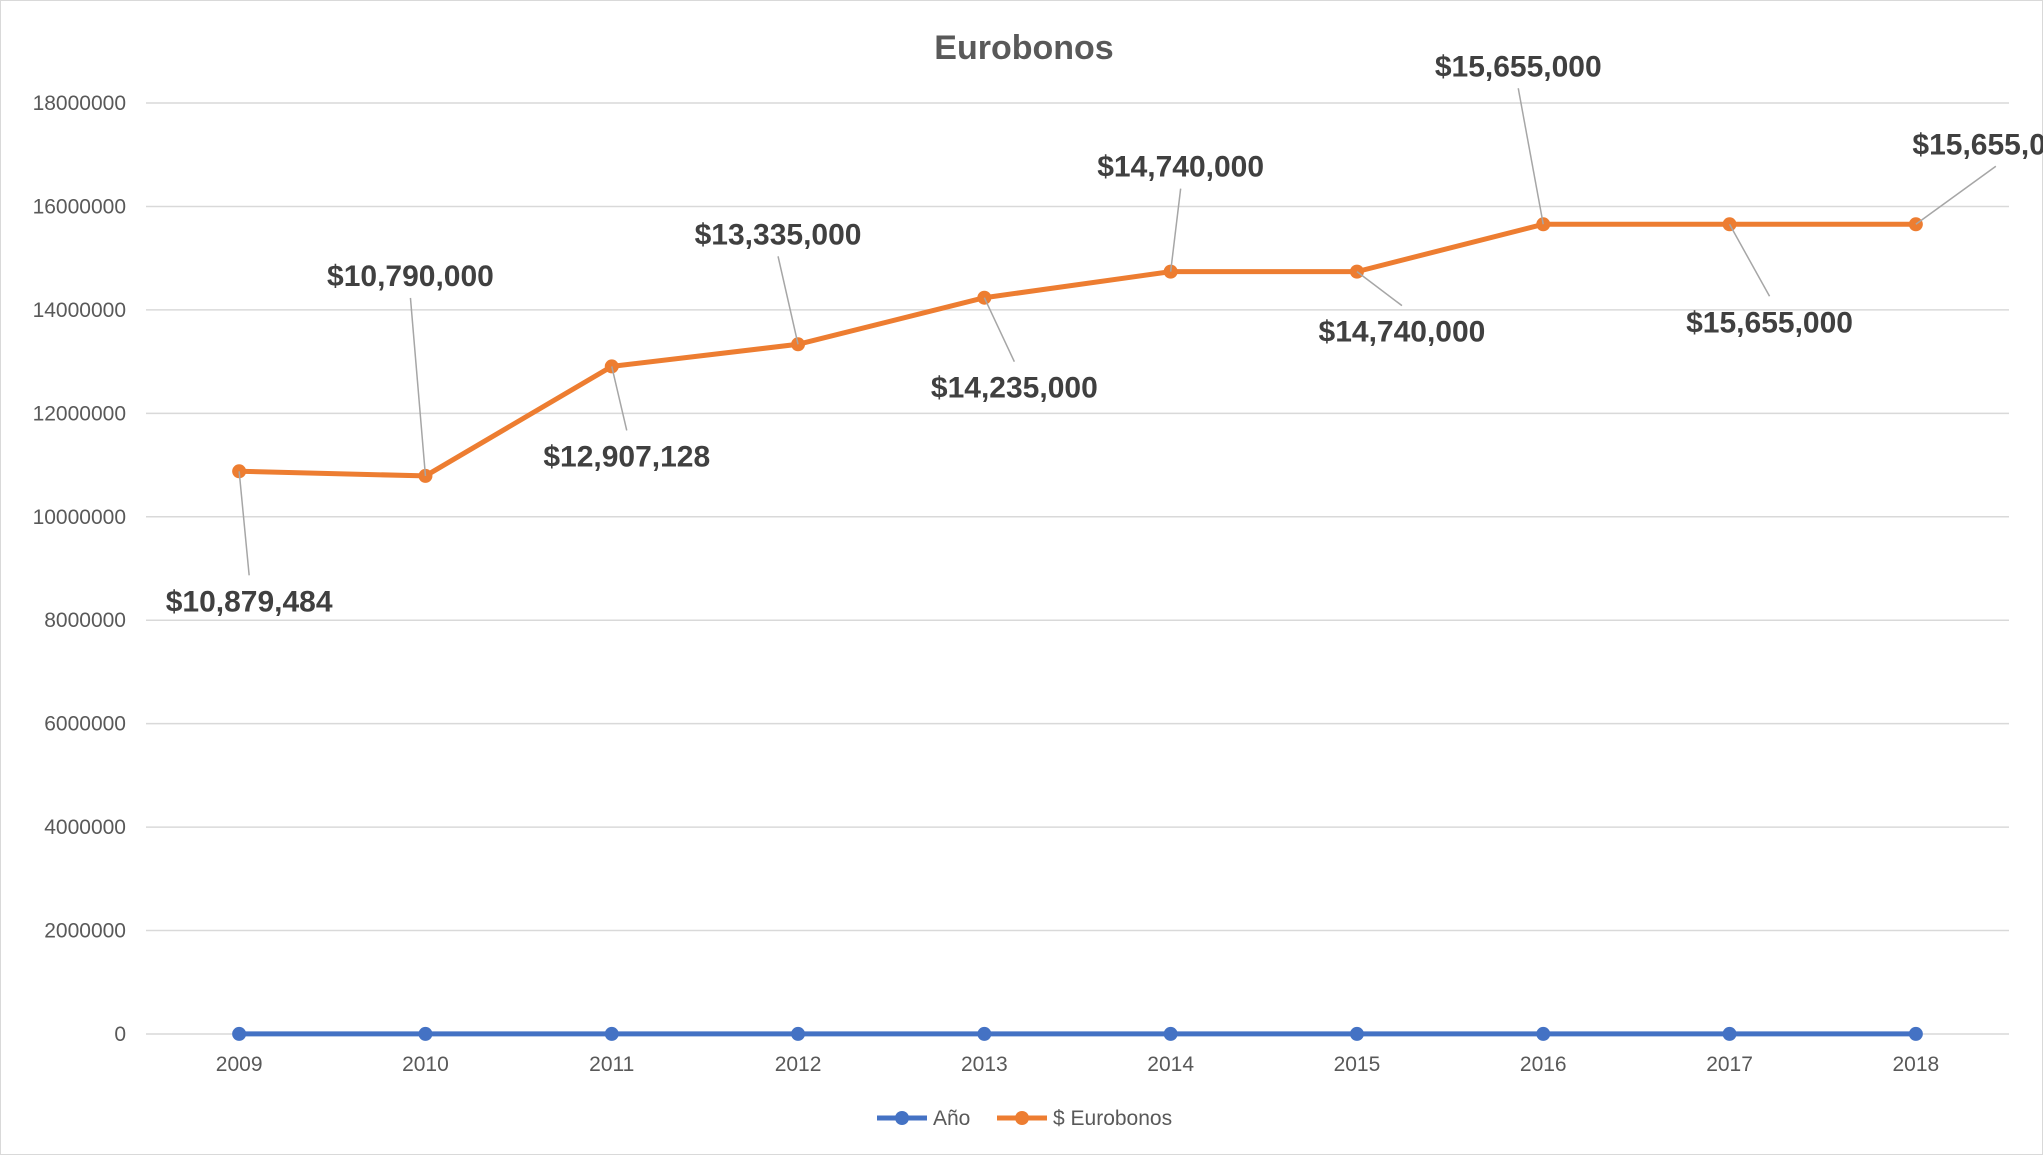  Describe the element at coordinates (984, 1064) in the screenshot. I see `x-tick-label: 2013` at that location.